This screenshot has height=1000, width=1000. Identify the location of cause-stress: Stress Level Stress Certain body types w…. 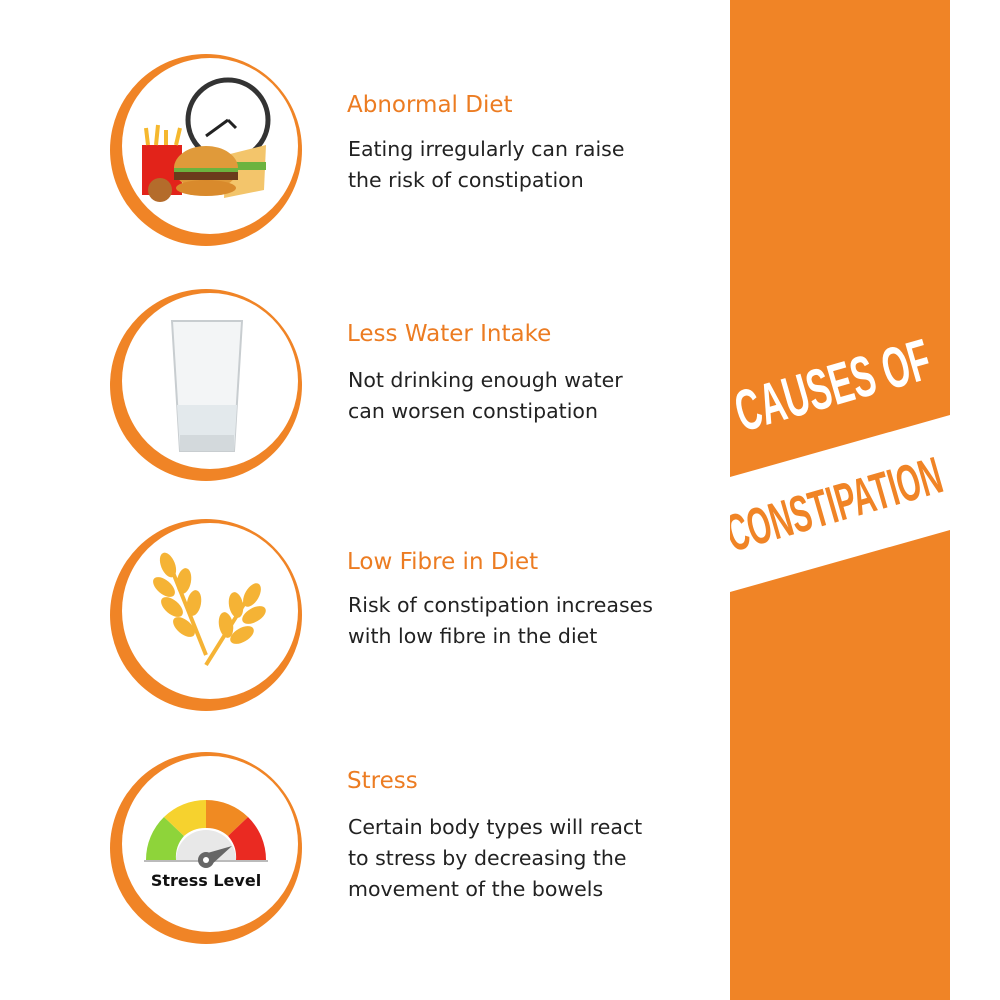
(360, 848).